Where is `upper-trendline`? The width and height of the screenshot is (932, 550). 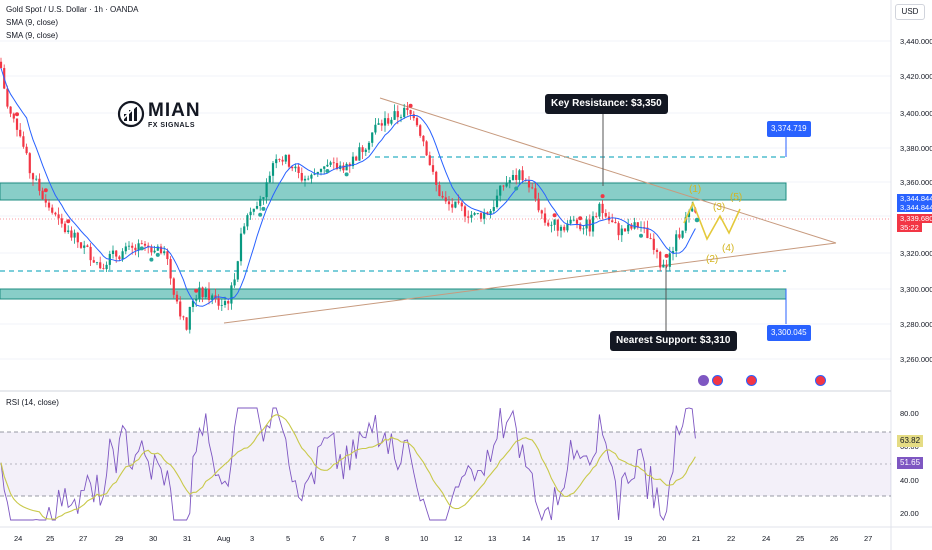 upper-trendline is located at coordinates (608, 170).